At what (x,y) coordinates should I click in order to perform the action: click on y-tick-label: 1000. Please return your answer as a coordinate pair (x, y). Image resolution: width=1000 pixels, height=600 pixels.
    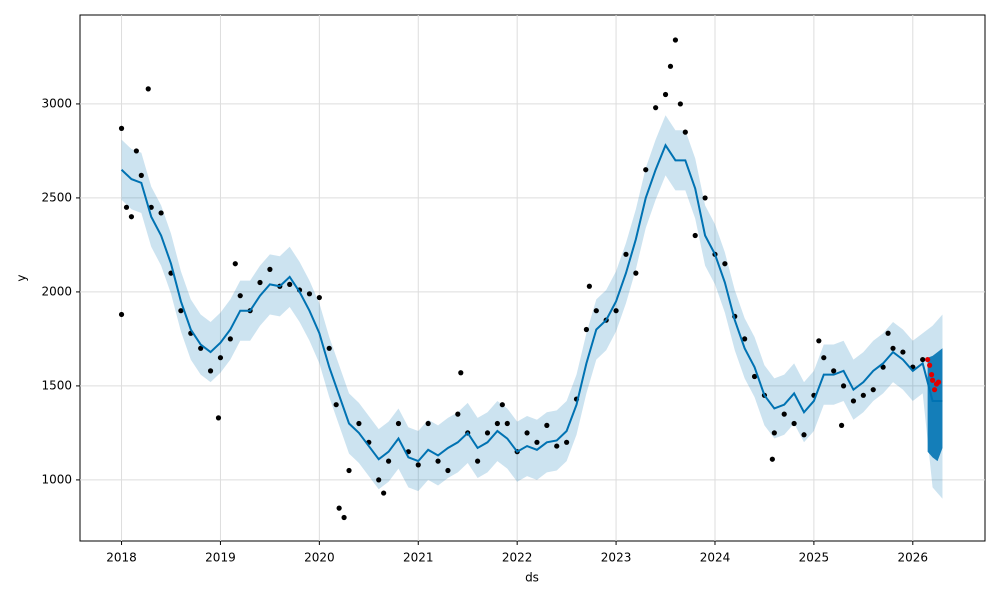
    Looking at the image, I should click on (56, 479).